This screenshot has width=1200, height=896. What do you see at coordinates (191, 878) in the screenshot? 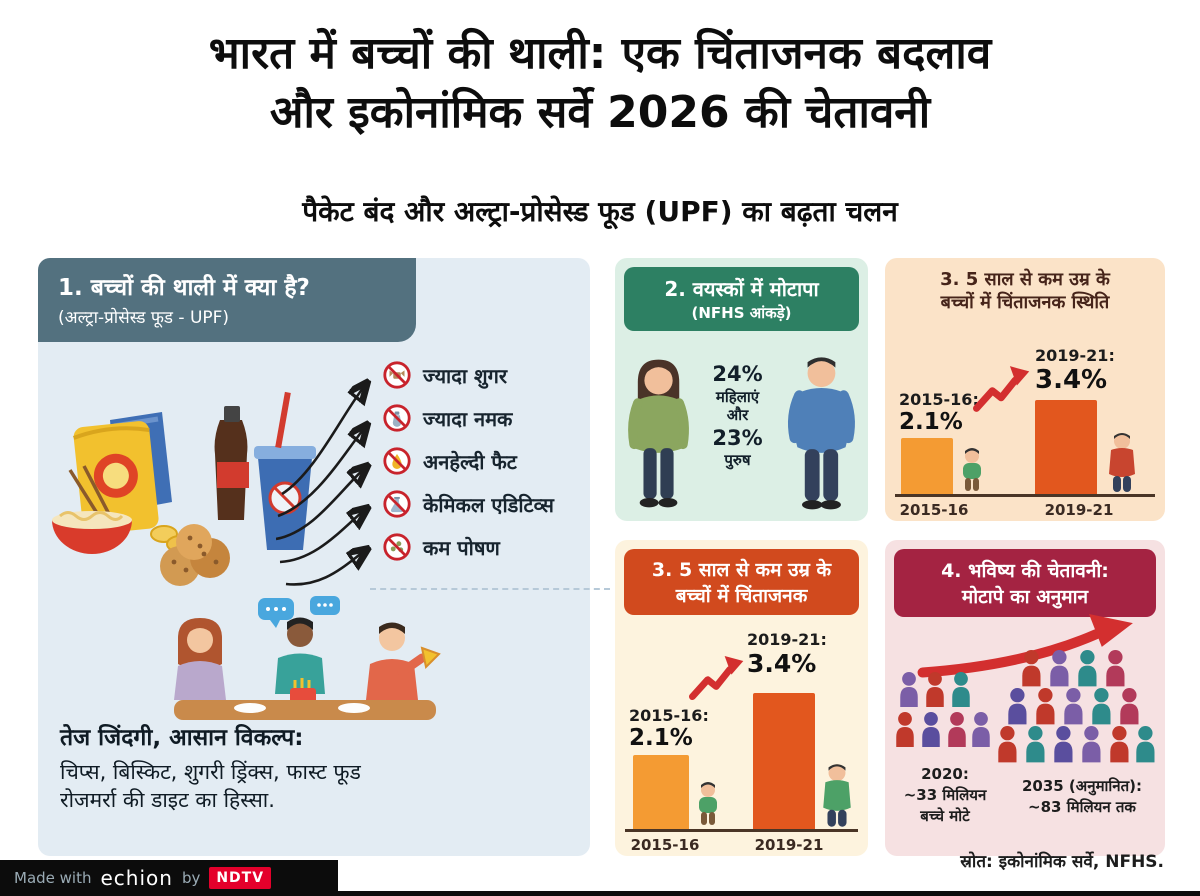
I see `by-label: by` at bounding box center [191, 878].